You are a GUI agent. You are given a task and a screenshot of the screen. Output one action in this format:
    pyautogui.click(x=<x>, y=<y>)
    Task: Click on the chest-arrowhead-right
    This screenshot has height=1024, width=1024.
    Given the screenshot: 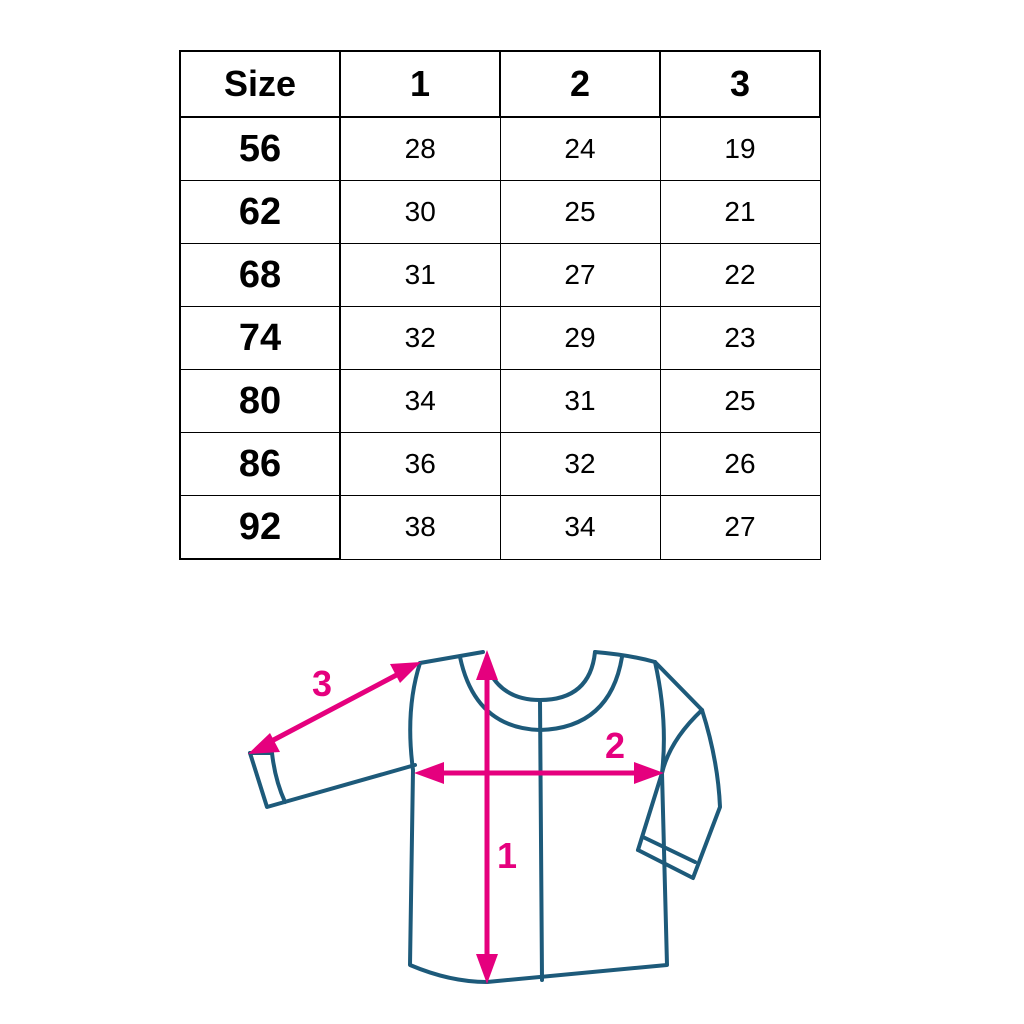 What is the action you would take?
    pyautogui.click(x=649, y=773)
    